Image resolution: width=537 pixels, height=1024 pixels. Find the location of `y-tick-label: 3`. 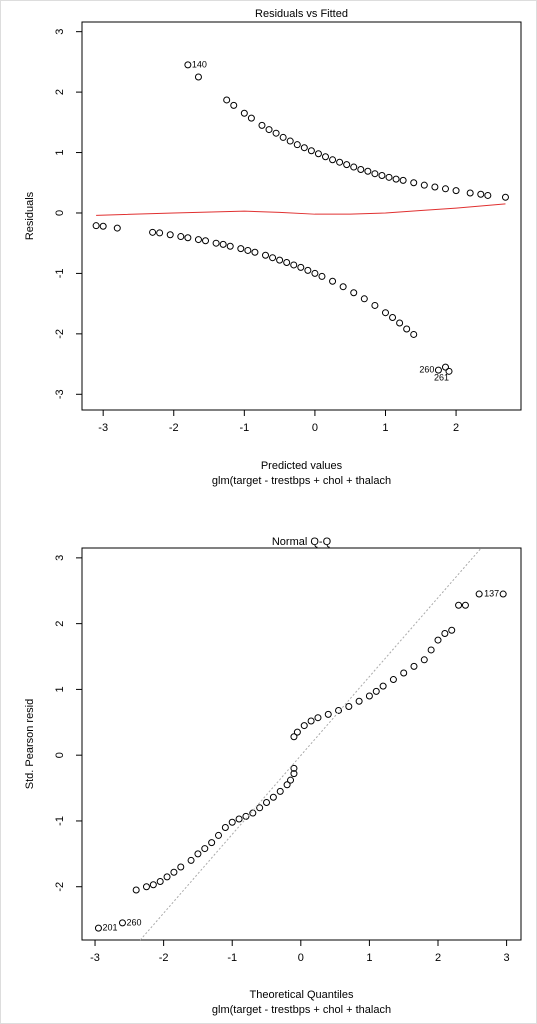

y-tick-label: 3 is located at coordinates (60, 32).